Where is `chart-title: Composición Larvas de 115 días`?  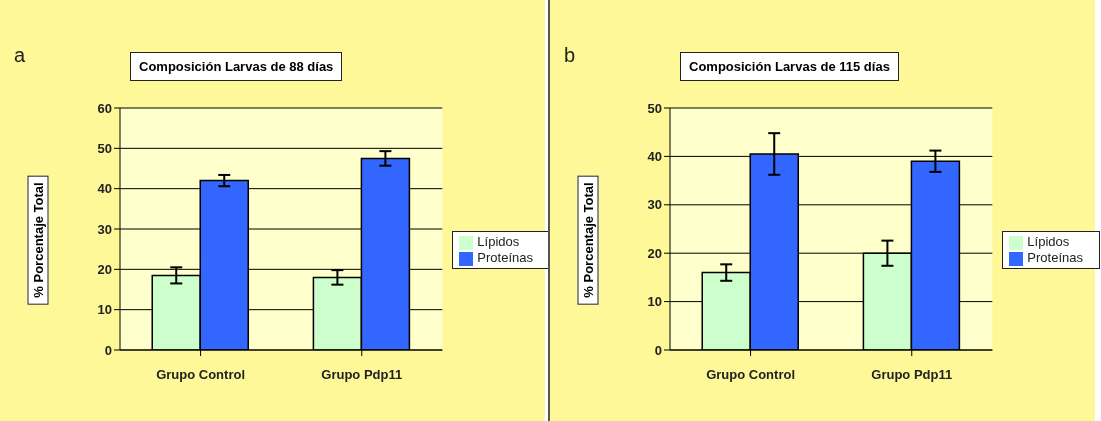
chart-title: Composición Larvas de 115 días is located at coordinates (789, 66).